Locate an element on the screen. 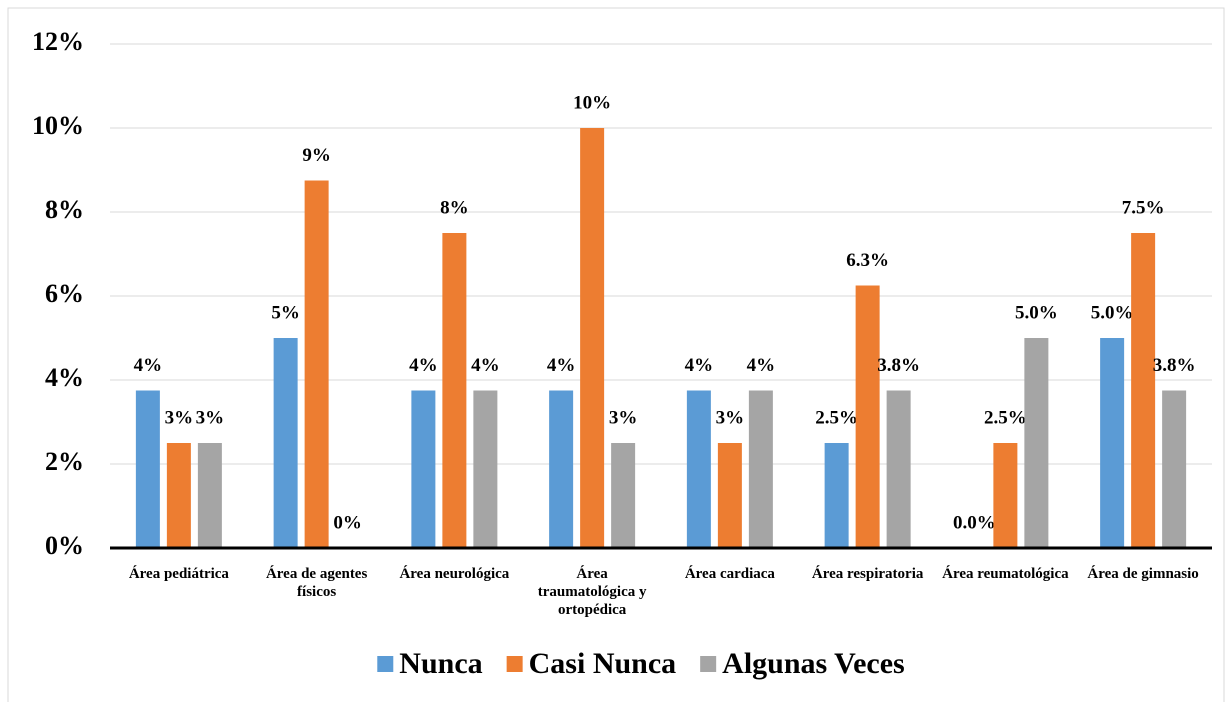  x-tick-label: Área respiratoria is located at coordinates (867, 574).